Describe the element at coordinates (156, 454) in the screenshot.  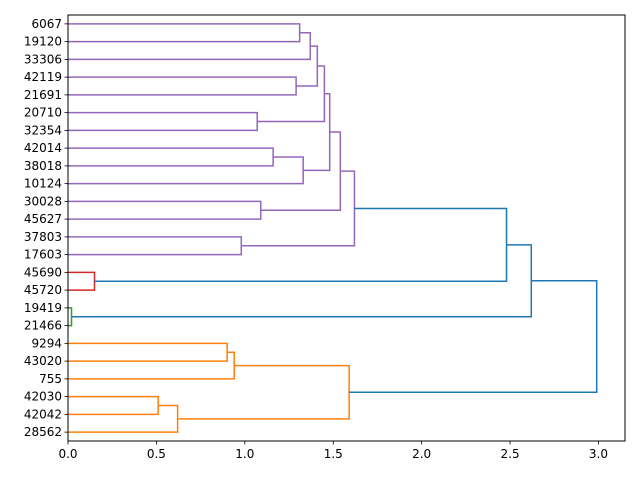
I see `x-tick-label: 0.5` at that location.